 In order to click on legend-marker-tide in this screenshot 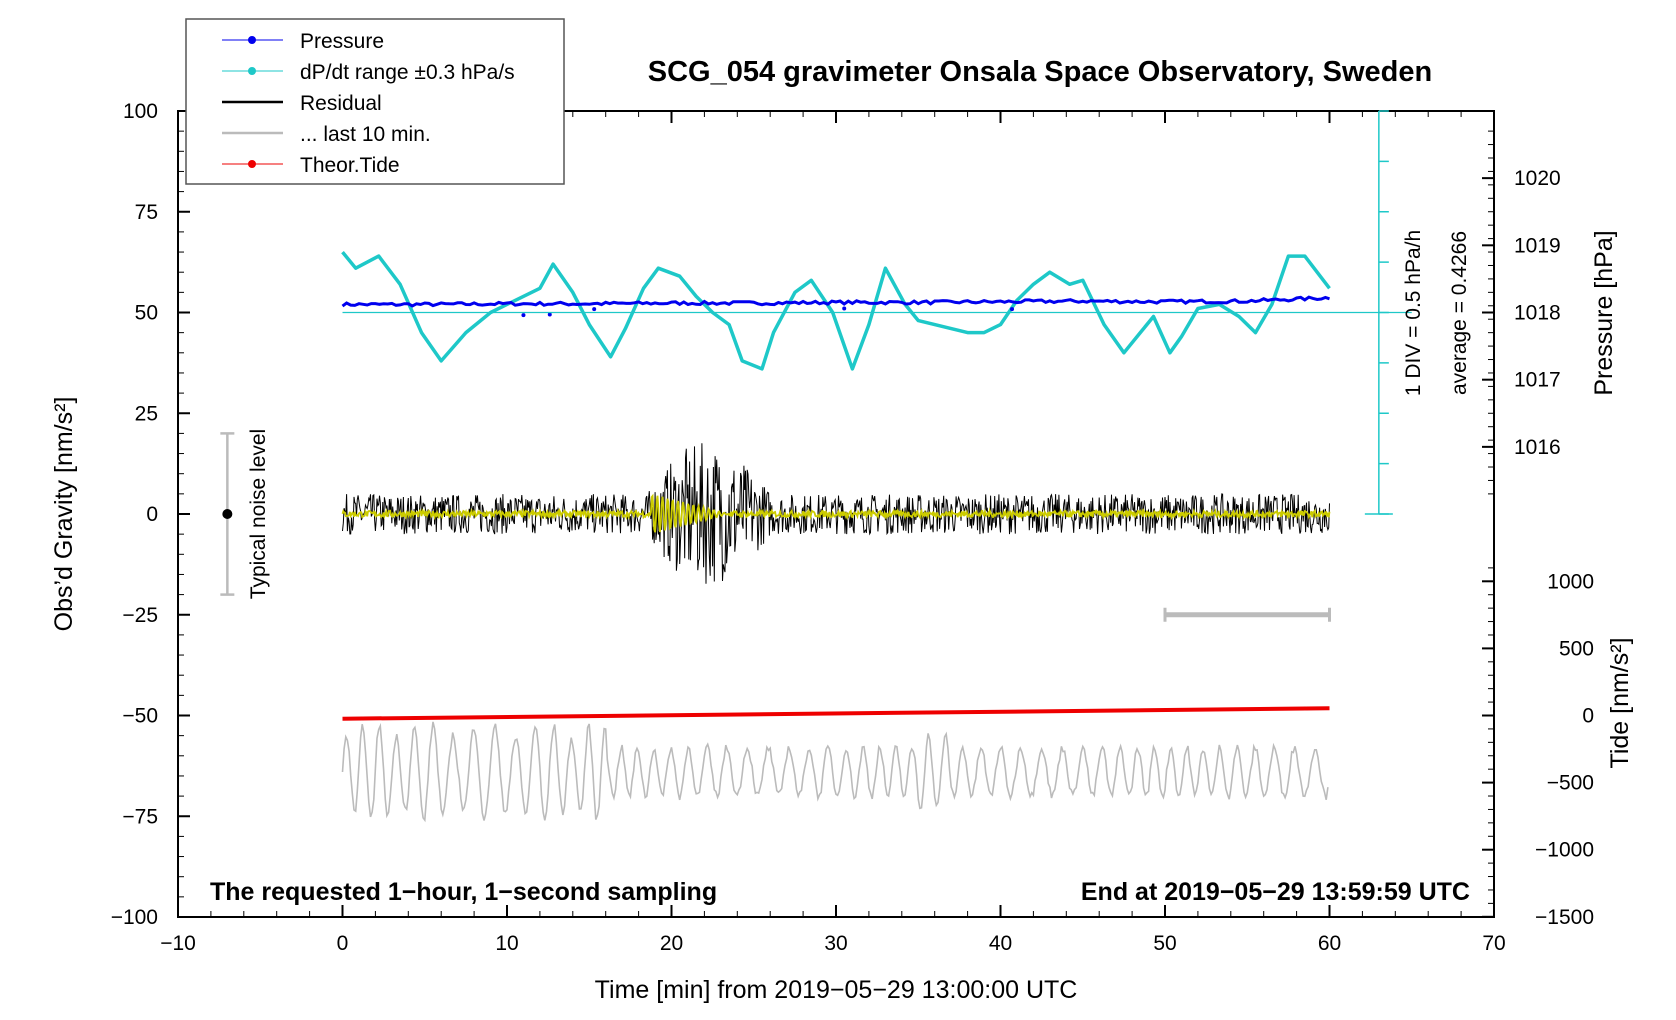, I will do `click(252, 164)`.